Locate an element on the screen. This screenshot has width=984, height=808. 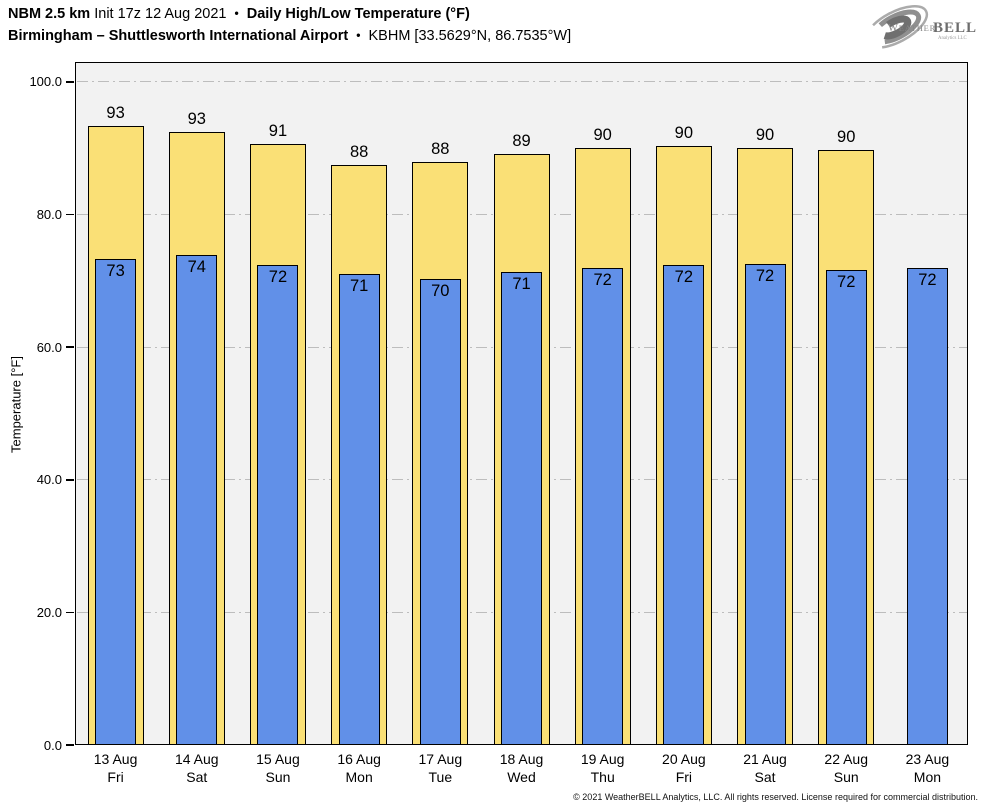
x-tick-label: 16 Aug Mon is located at coordinates (359, 768).